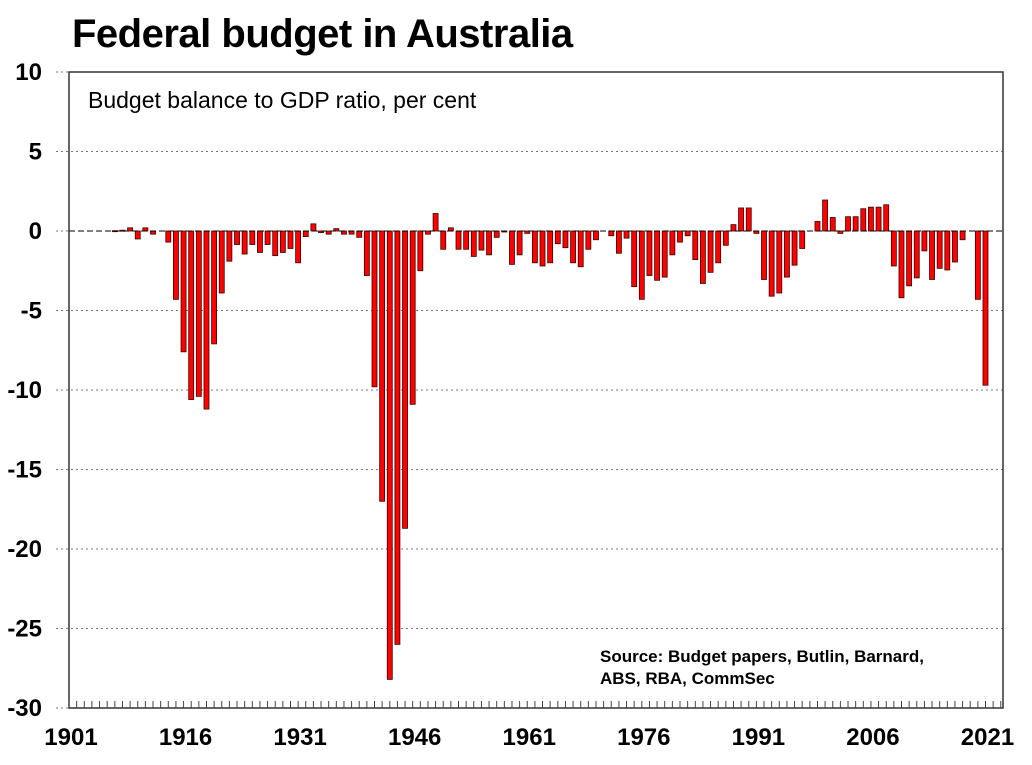 The width and height of the screenshot is (1032, 765). I want to click on x-tick-label: 1931, so click(299, 737).